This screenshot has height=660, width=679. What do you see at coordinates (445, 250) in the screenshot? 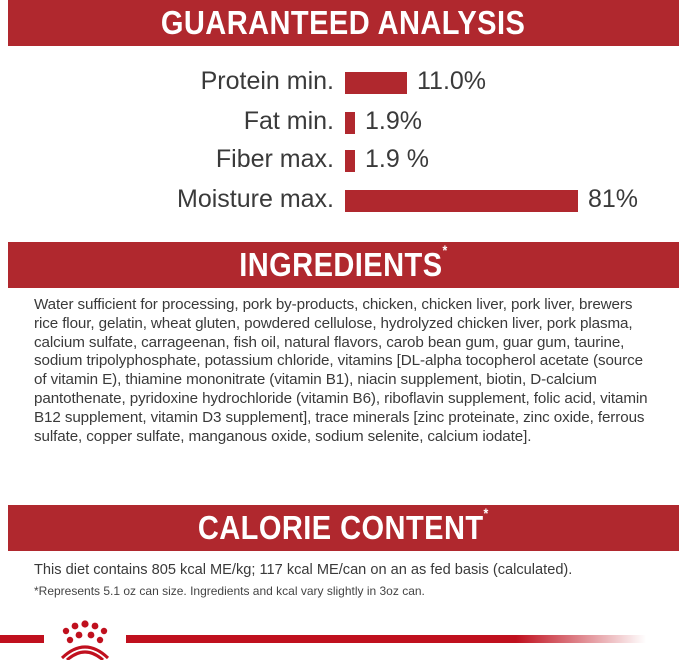
I see `ingredients-asterisk: *` at bounding box center [445, 250].